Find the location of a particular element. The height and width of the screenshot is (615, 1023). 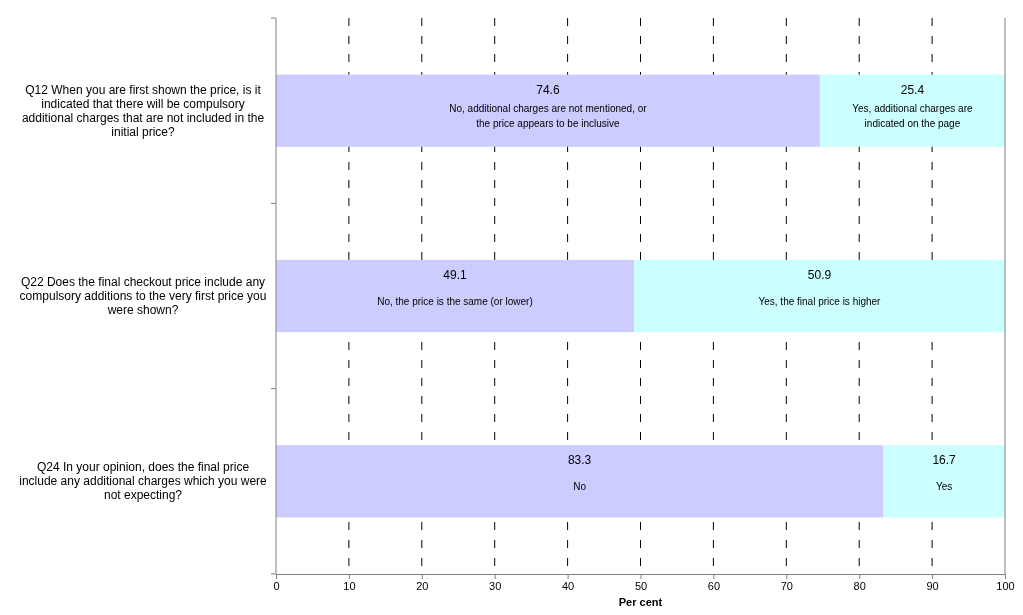

x-tick-label: 70 is located at coordinates (786, 585).